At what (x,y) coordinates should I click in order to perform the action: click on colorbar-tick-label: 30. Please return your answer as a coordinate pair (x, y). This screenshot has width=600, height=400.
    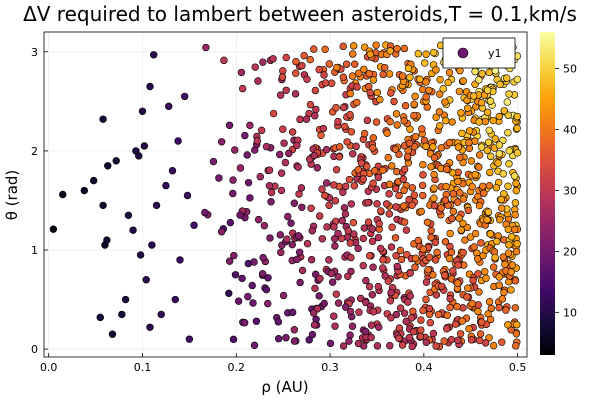
    Looking at the image, I should click on (570, 190).